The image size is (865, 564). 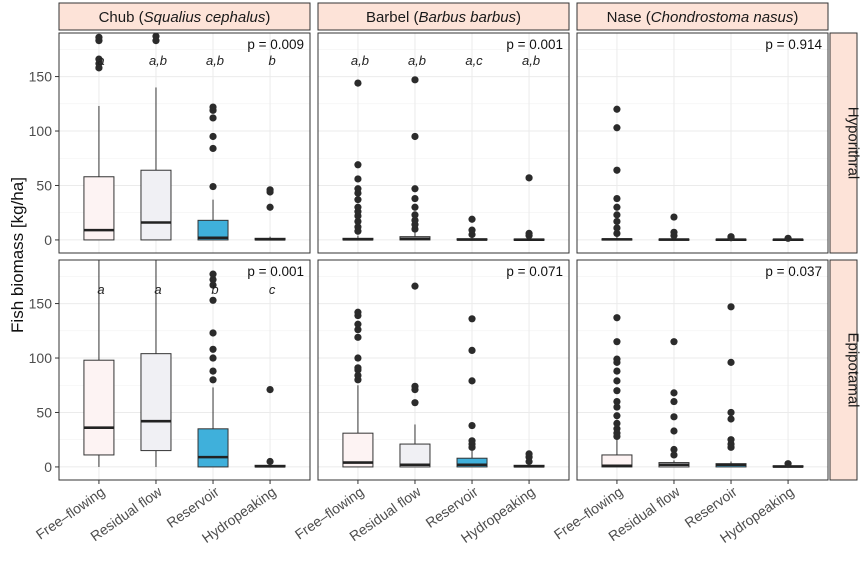 What do you see at coordinates (702, 370) in the screenshot?
I see `panel-r1-c2: p = 0.037` at bounding box center [702, 370].